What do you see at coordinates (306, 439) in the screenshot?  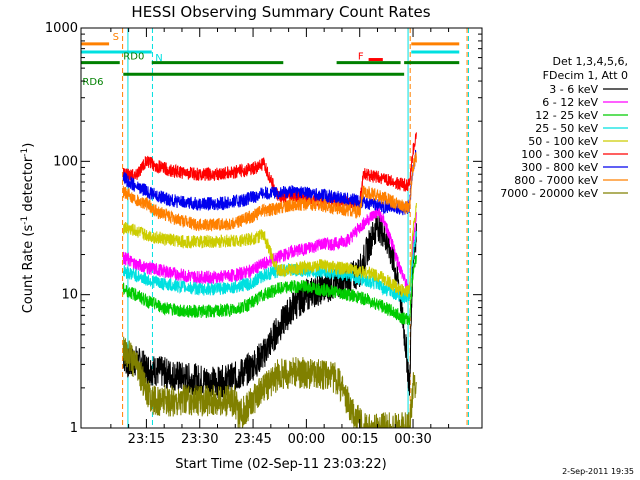 I see `x-tick-label: 00:00` at bounding box center [306, 439].